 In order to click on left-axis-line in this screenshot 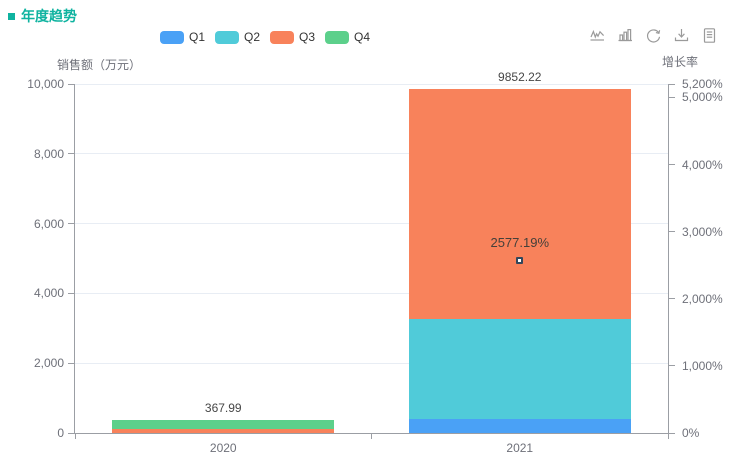, I will do `click(74, 259)`.